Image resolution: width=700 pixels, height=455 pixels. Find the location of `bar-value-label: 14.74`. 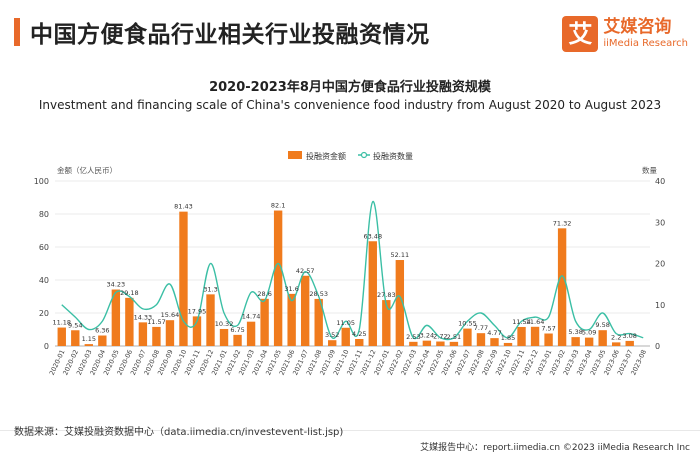

bar-value-label: 14.74 is located at coordinates (251, 317).